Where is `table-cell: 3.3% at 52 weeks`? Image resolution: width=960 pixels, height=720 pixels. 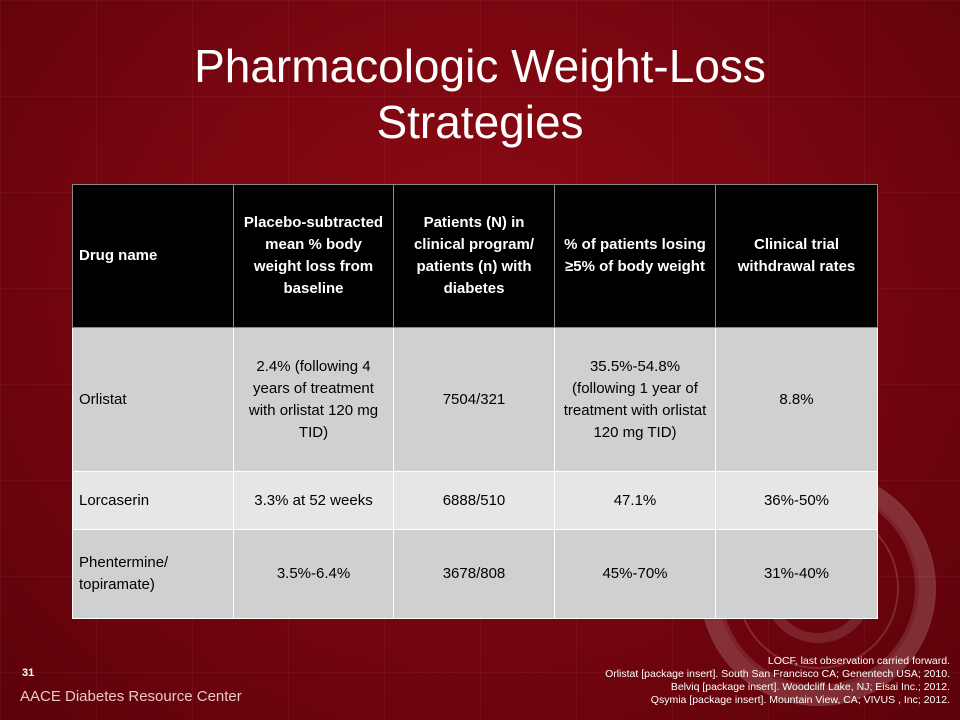
table-cell: 3.3% at 52 weeks is located at coordinates (313, 500).